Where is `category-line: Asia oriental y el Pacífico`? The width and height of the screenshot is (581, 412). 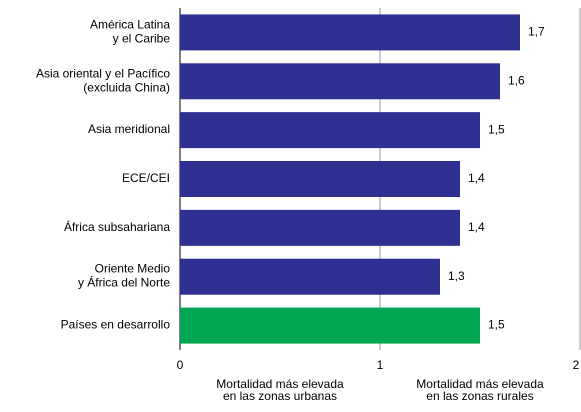
category-line: Asia oriental y el Pacífico is located at coordinates (103, 73).